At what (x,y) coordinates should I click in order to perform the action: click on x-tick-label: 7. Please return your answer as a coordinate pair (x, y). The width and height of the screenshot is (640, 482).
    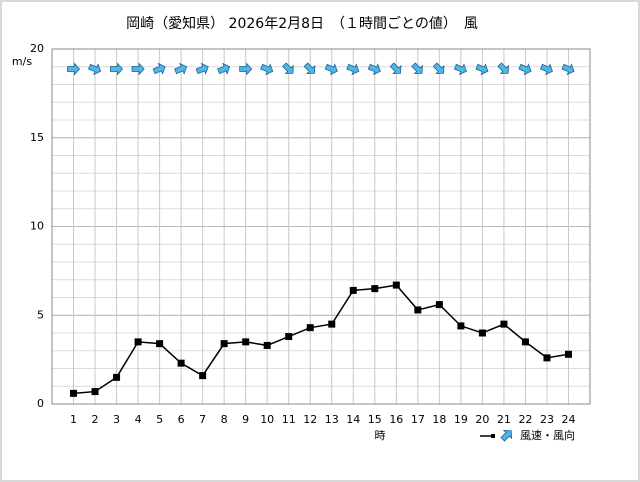
    Looking at the image, I should click on (202, 419).